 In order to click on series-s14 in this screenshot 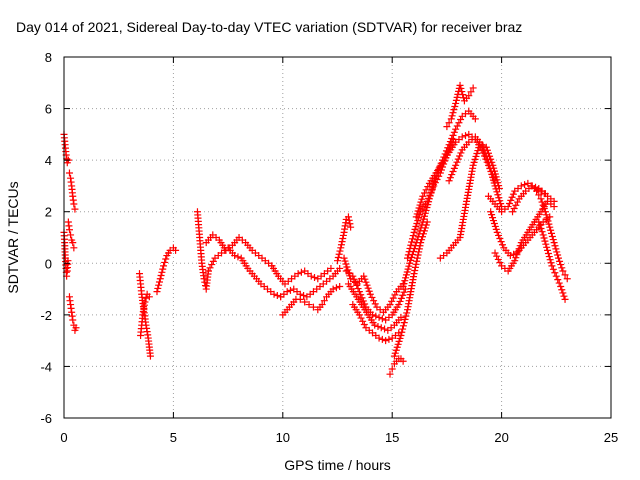, I will do `click(311, 300)`.